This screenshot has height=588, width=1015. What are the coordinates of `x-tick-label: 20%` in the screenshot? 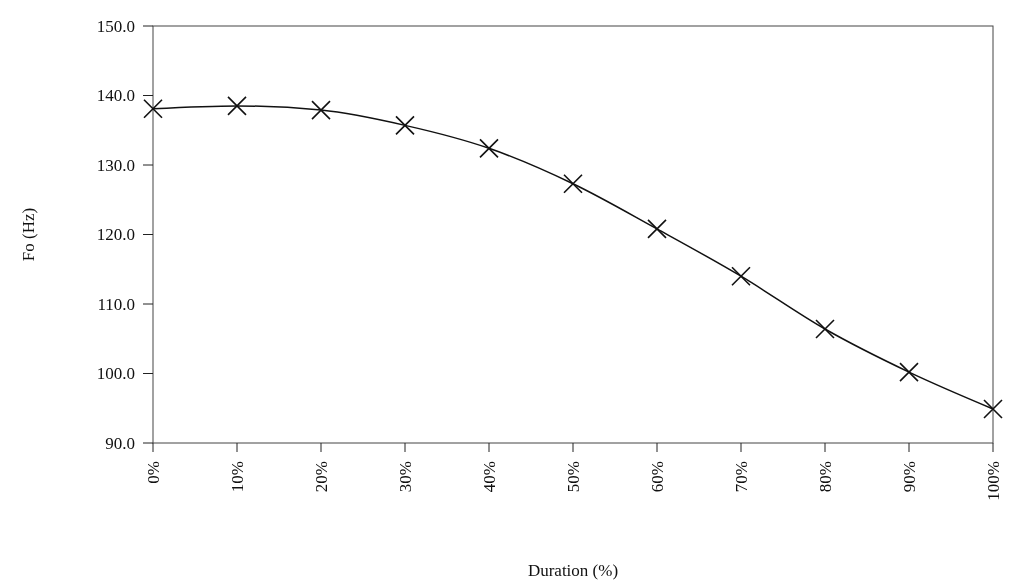 It's located at (321, 477).